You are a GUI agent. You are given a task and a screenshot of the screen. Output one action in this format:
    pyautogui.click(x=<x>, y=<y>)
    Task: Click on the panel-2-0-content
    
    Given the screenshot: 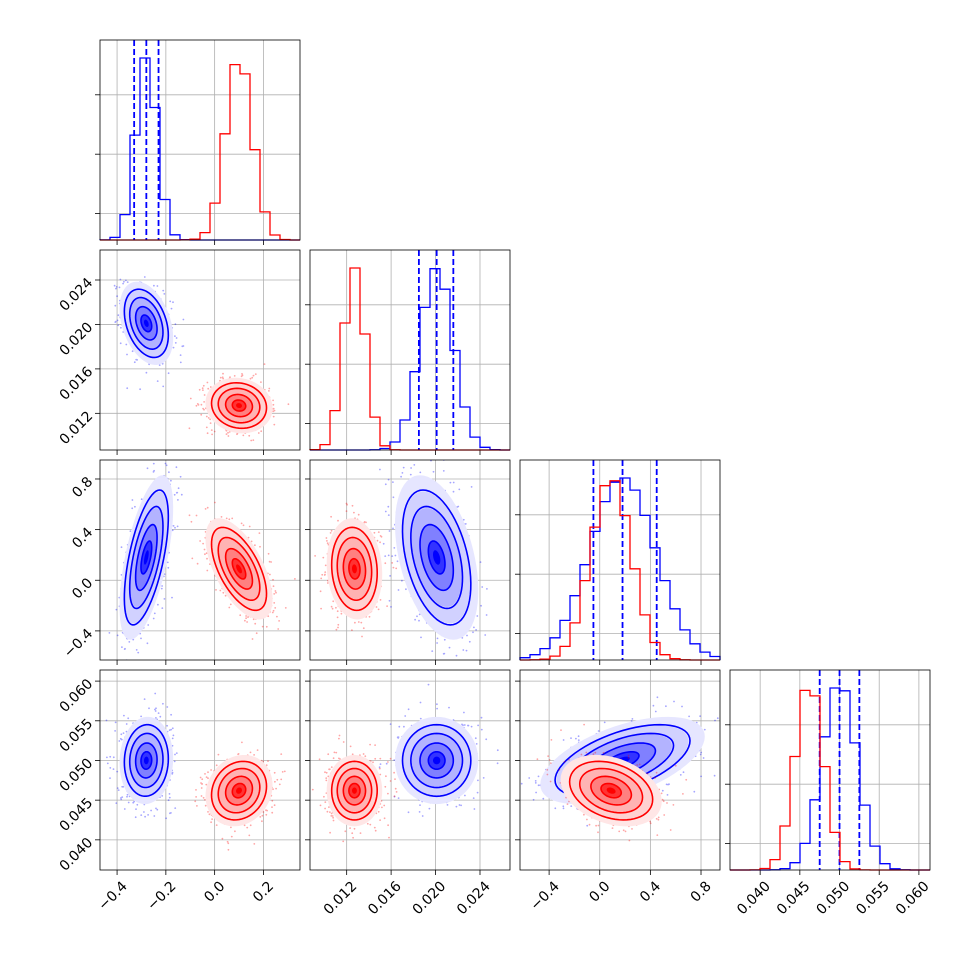 What is the action you would take?
    pyautogui.click(x=202, y=561)
    